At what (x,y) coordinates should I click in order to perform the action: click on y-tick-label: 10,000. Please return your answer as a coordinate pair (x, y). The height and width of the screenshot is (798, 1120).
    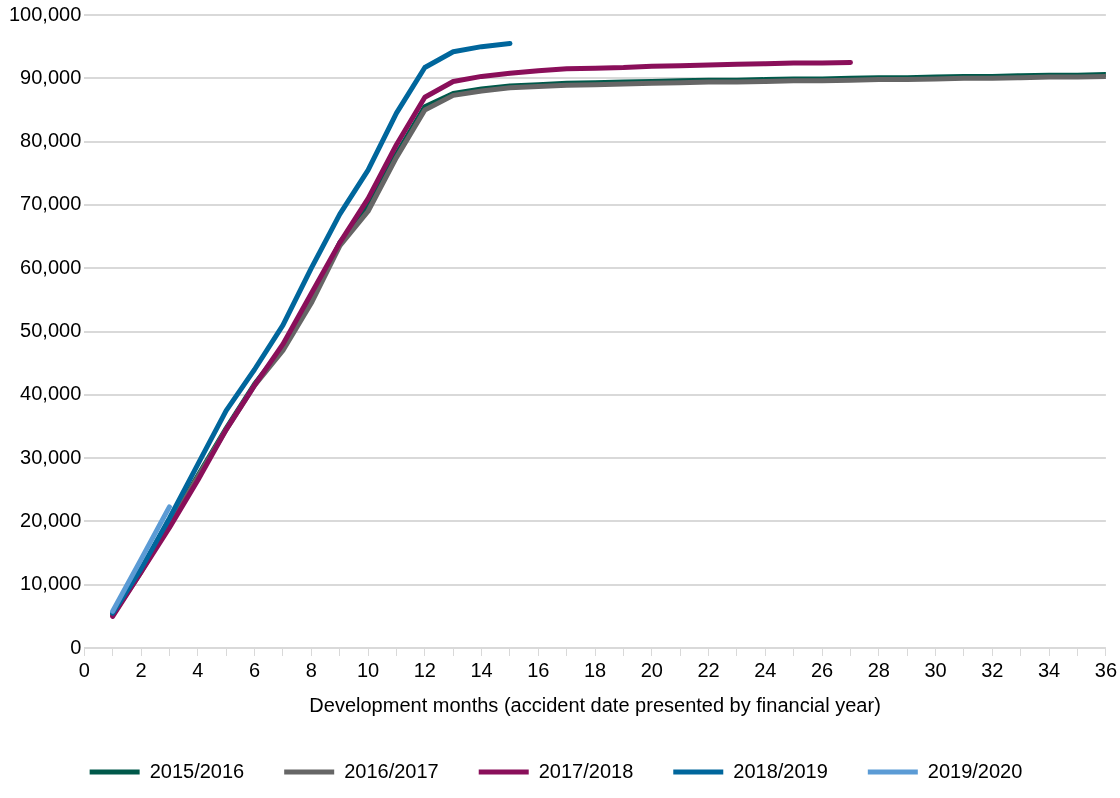
    Looking at the image, I should click on (51, 583).